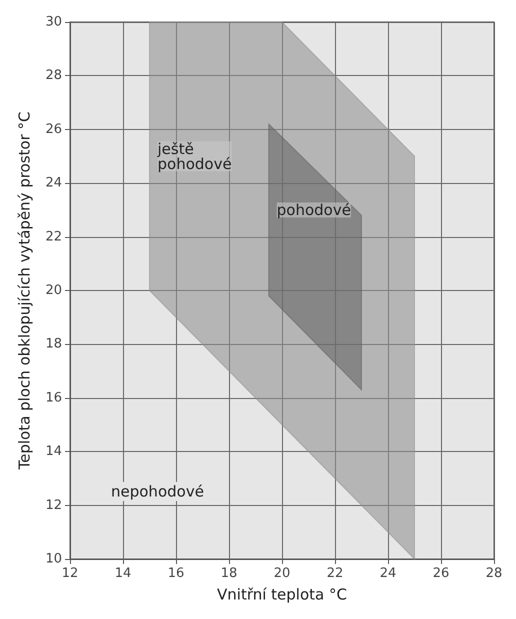  What do you see at coordinates (441, 573) in the screenshot?
I see `x-tick-label: 26` at bounding box center [441, 573].